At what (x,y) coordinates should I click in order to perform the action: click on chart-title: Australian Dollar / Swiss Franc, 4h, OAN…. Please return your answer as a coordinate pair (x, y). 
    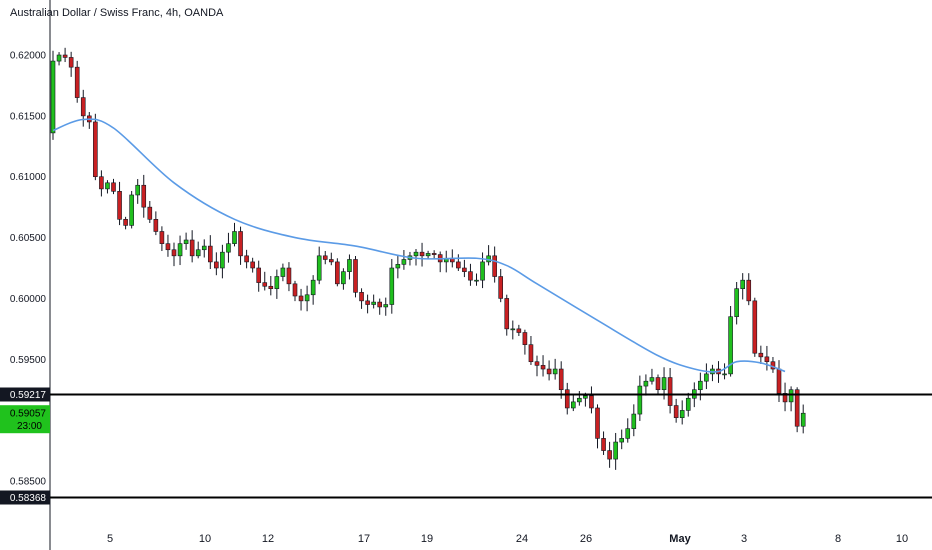
    Looking at the image, I should click on (117, 13).